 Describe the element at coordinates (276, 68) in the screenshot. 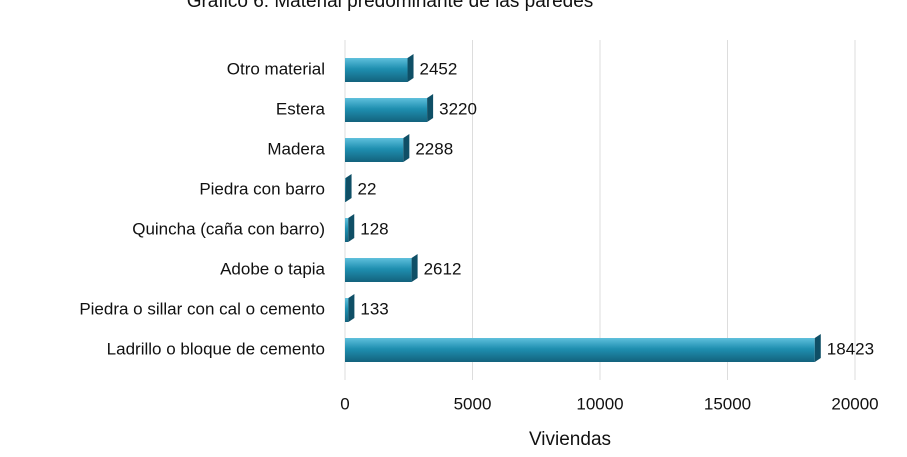

I see `y-tick-label: Otro material` at that location.